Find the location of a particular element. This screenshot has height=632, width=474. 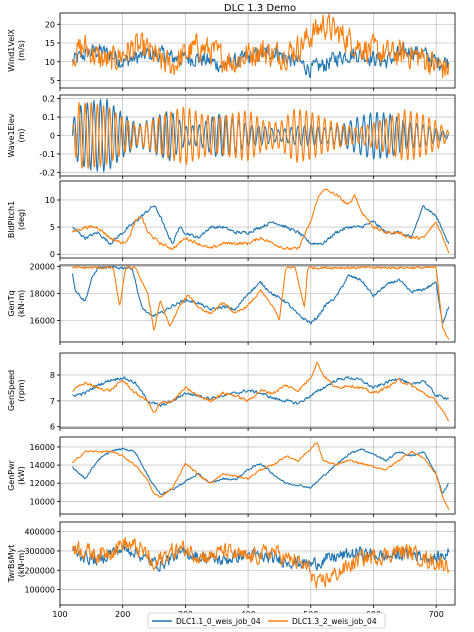

y-axis-label-line: (rpm) is located at coordinates (21, 390).